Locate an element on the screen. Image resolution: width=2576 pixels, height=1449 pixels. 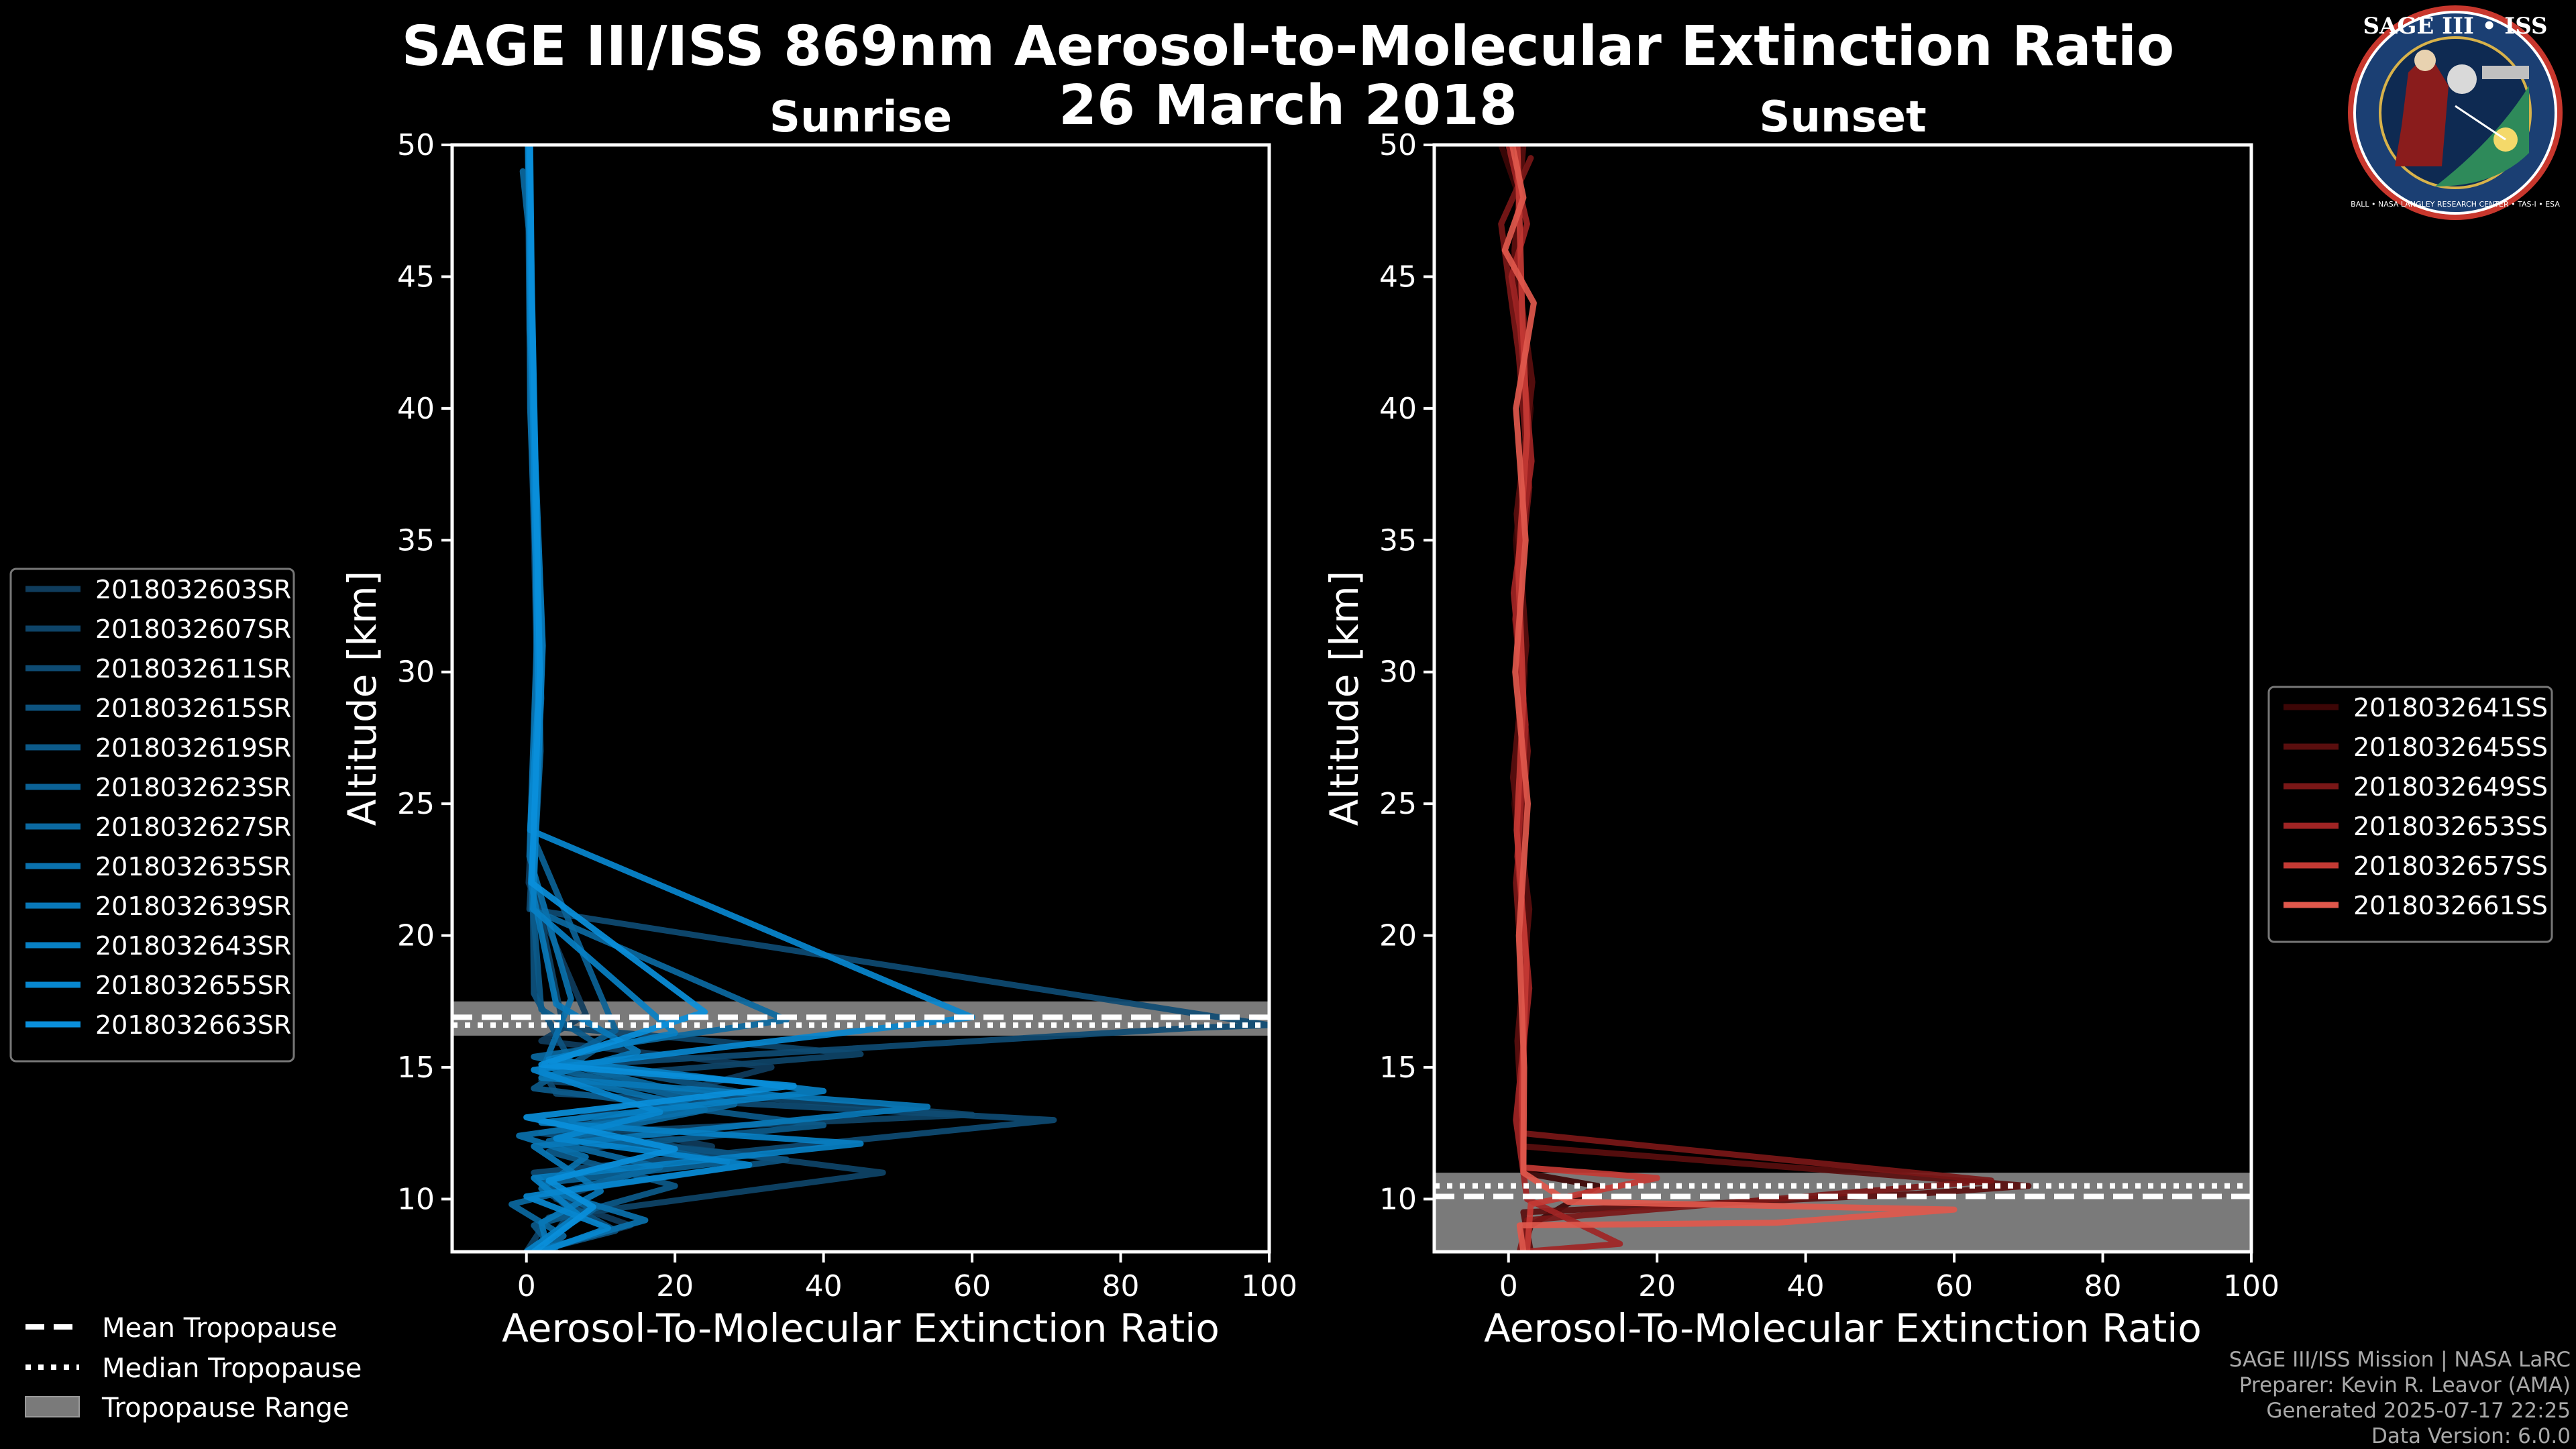
y-axis-label-sunset: Altitude [km] is located at coordinates (1344, 698).